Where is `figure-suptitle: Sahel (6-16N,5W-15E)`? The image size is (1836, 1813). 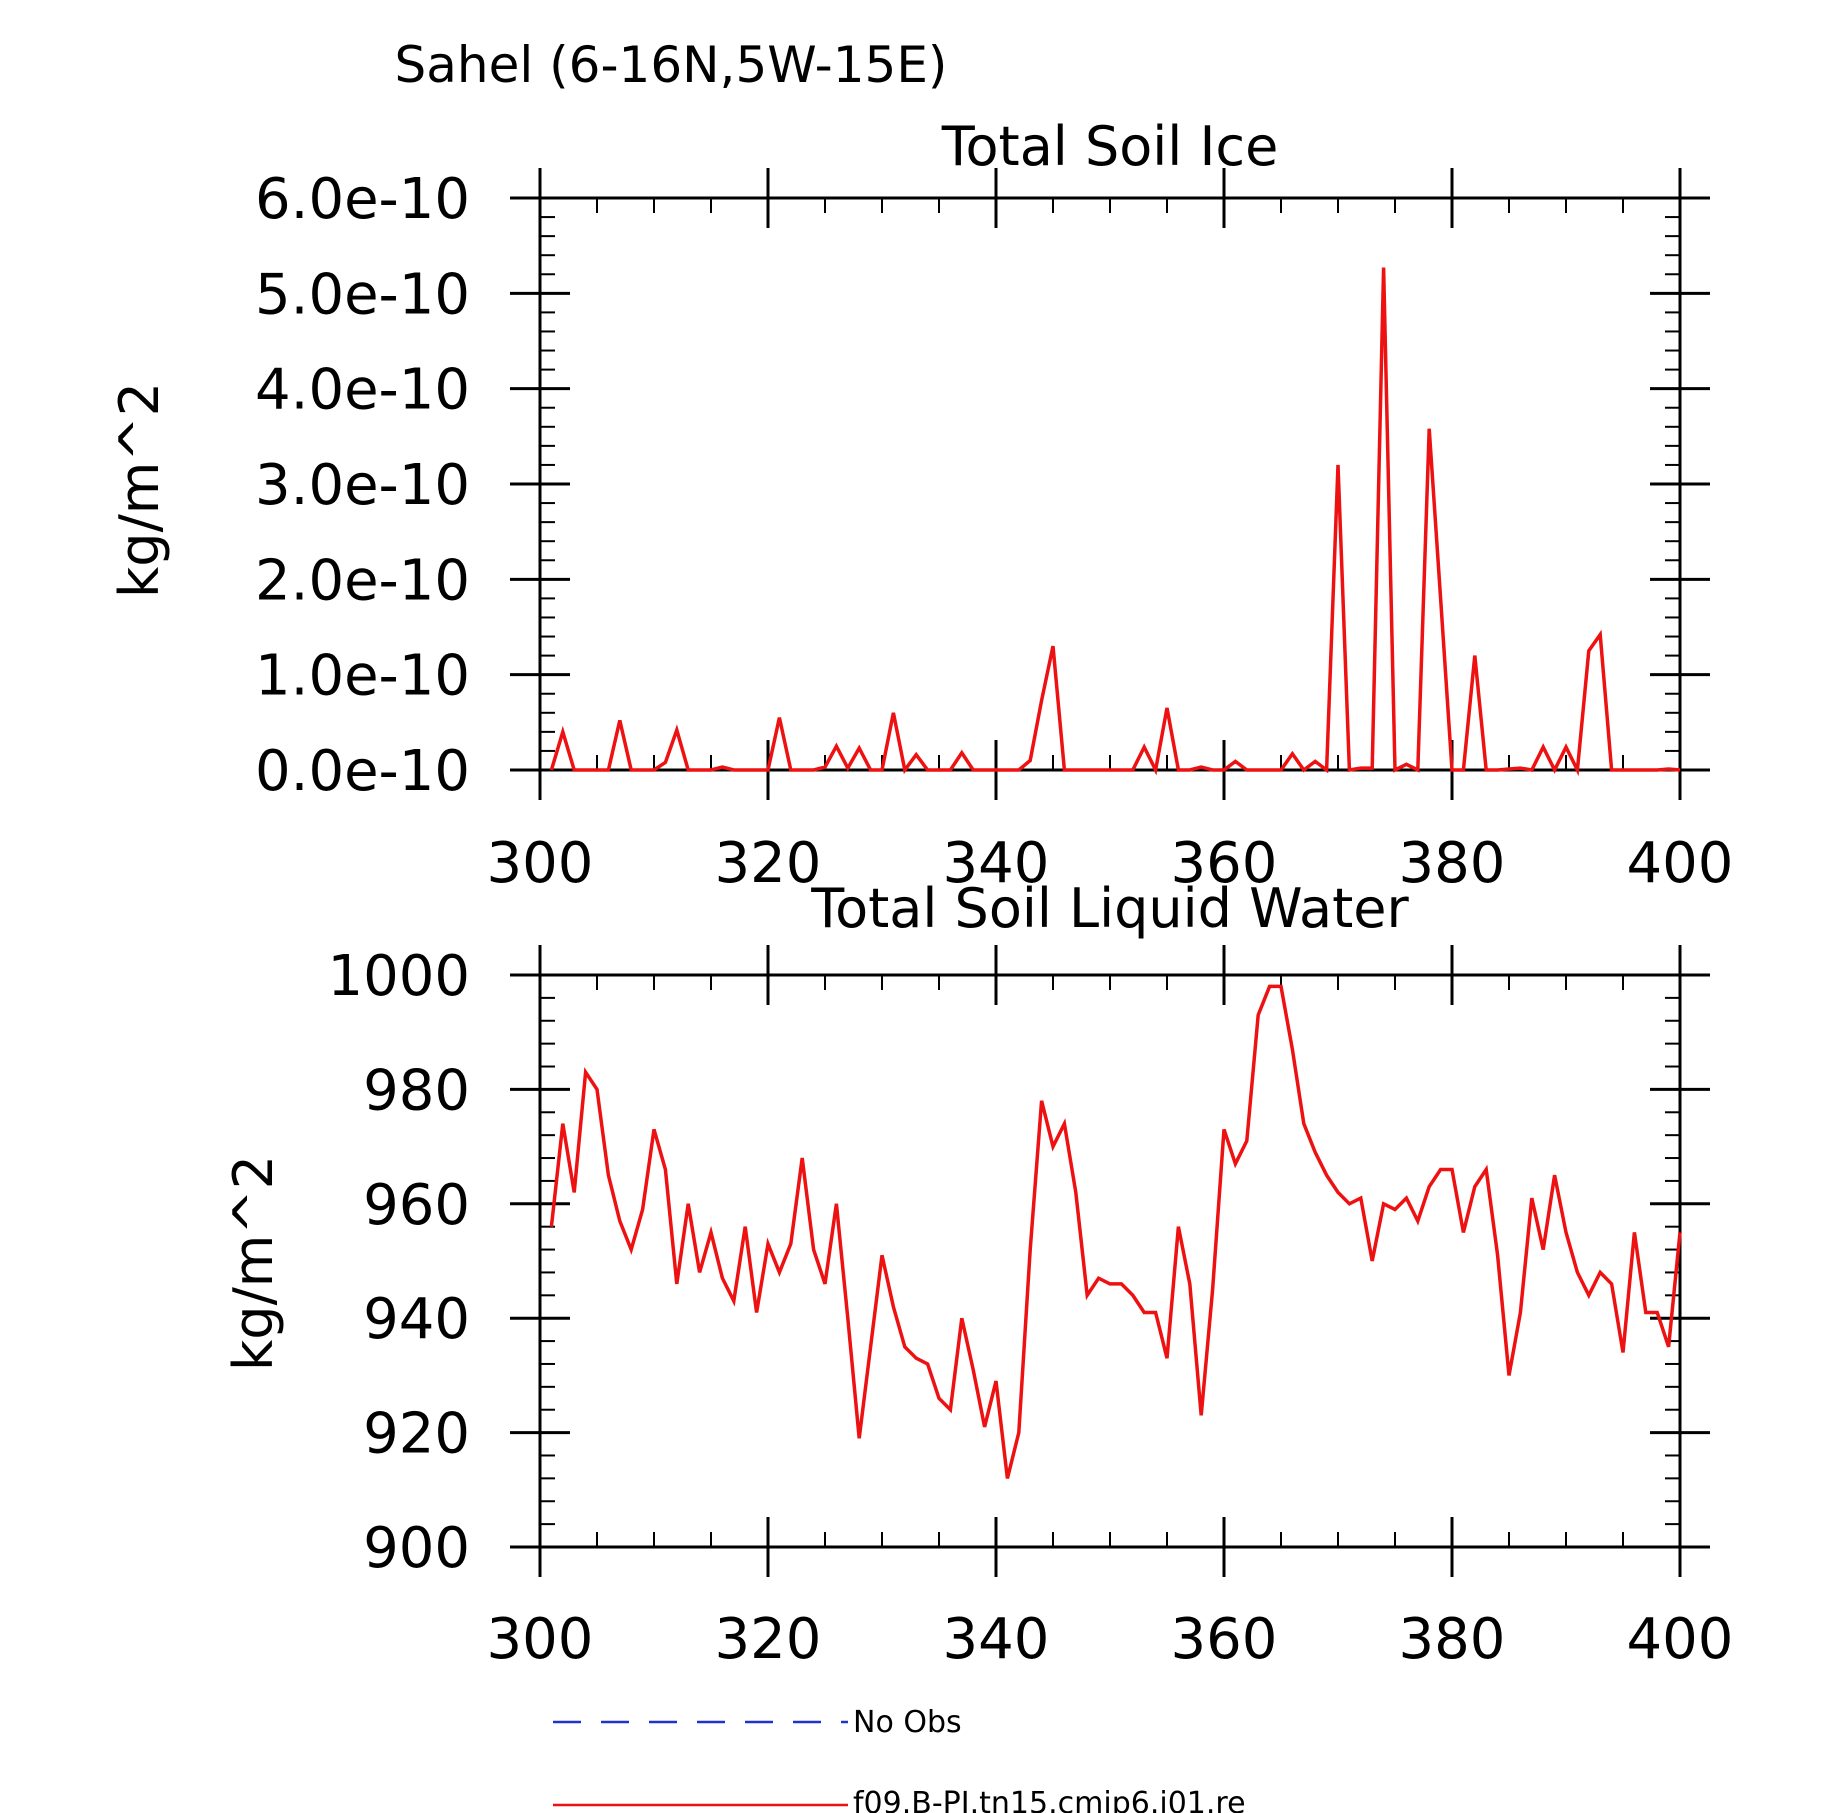 figure-suptitle: Sahel (6-16N,5W-15E) is located at coordinates (671, 65).